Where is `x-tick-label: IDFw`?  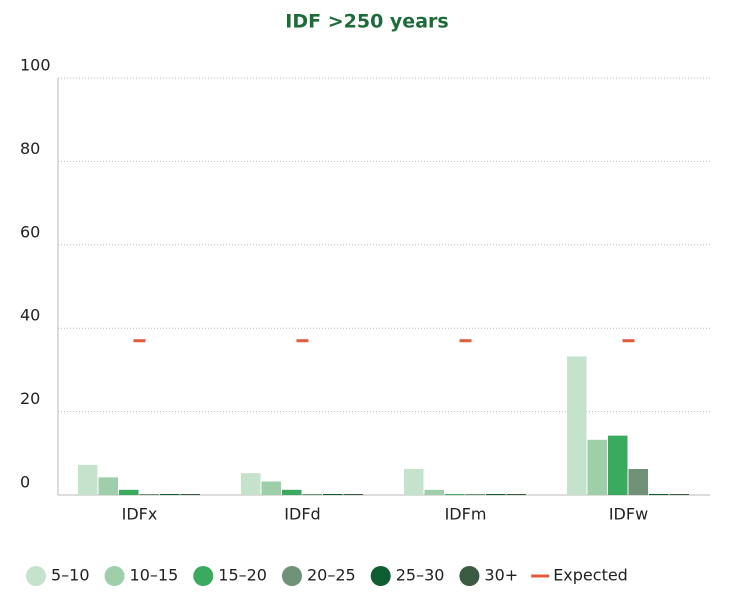
x-tick-label: IDFw is located at coordinates (628, 514).